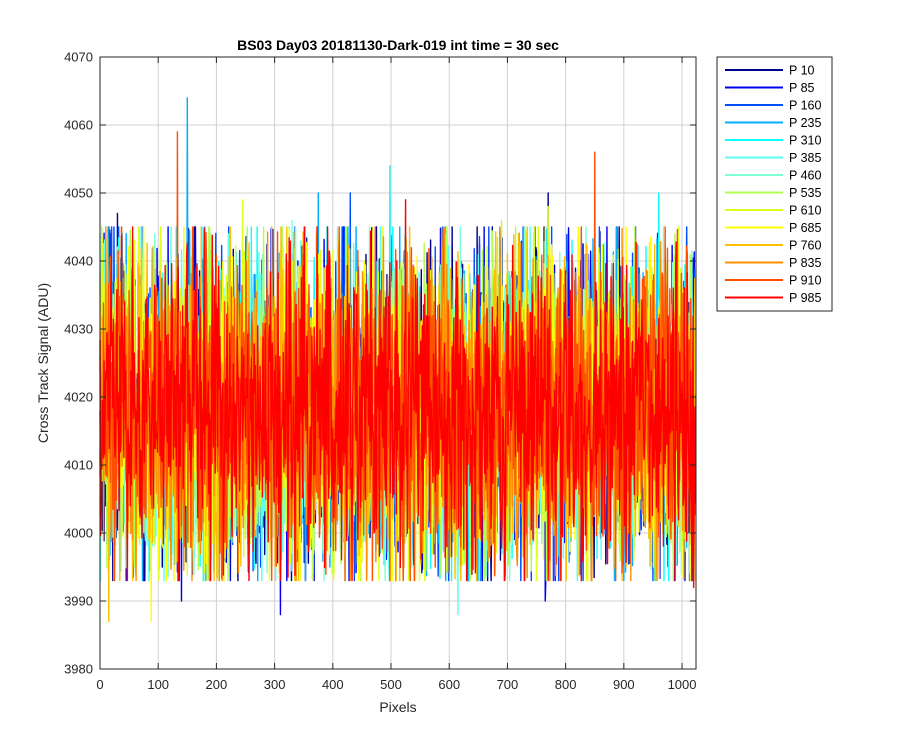 The width and height of the screenshot is (900, 750). I want to click on y-tick-label: 3990, so click(78, 601).